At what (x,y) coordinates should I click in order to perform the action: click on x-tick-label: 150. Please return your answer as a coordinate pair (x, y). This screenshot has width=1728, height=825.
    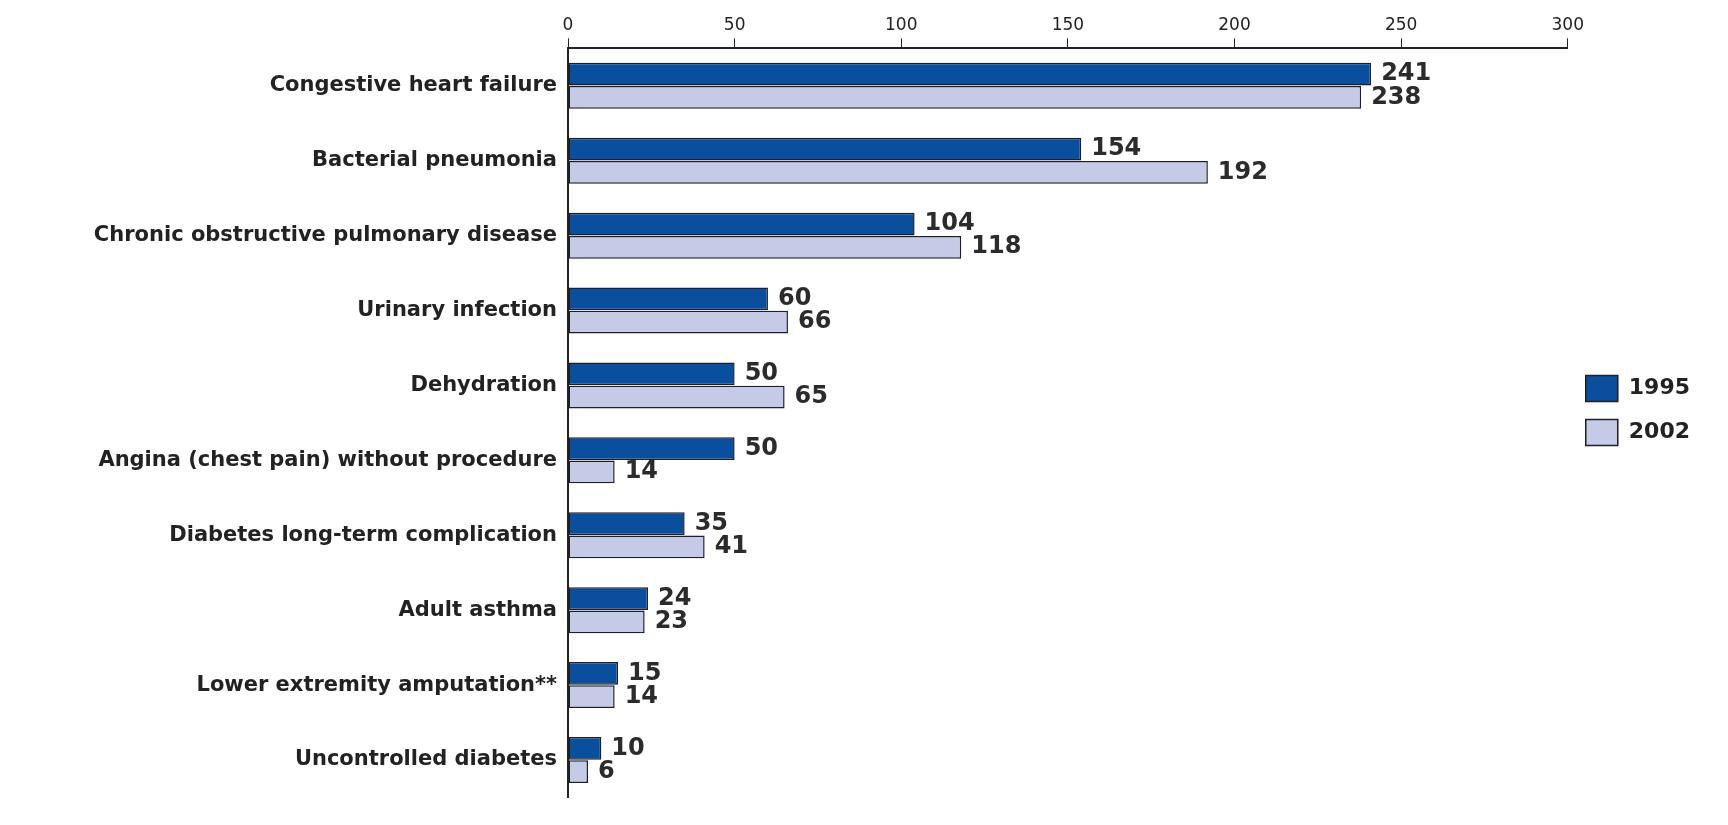
    Looking at the image, I should click on (1068, 23).